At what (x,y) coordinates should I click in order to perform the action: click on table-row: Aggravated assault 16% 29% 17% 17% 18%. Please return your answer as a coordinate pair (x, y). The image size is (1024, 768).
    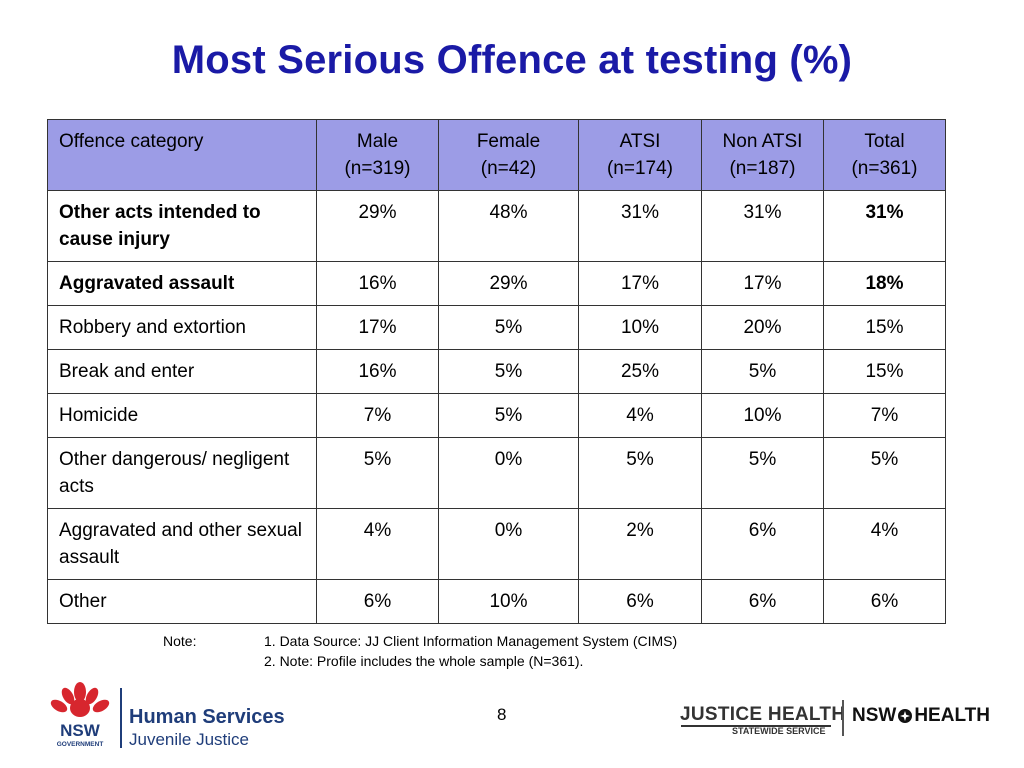
    Looking at the image, I should click on (496, 283).